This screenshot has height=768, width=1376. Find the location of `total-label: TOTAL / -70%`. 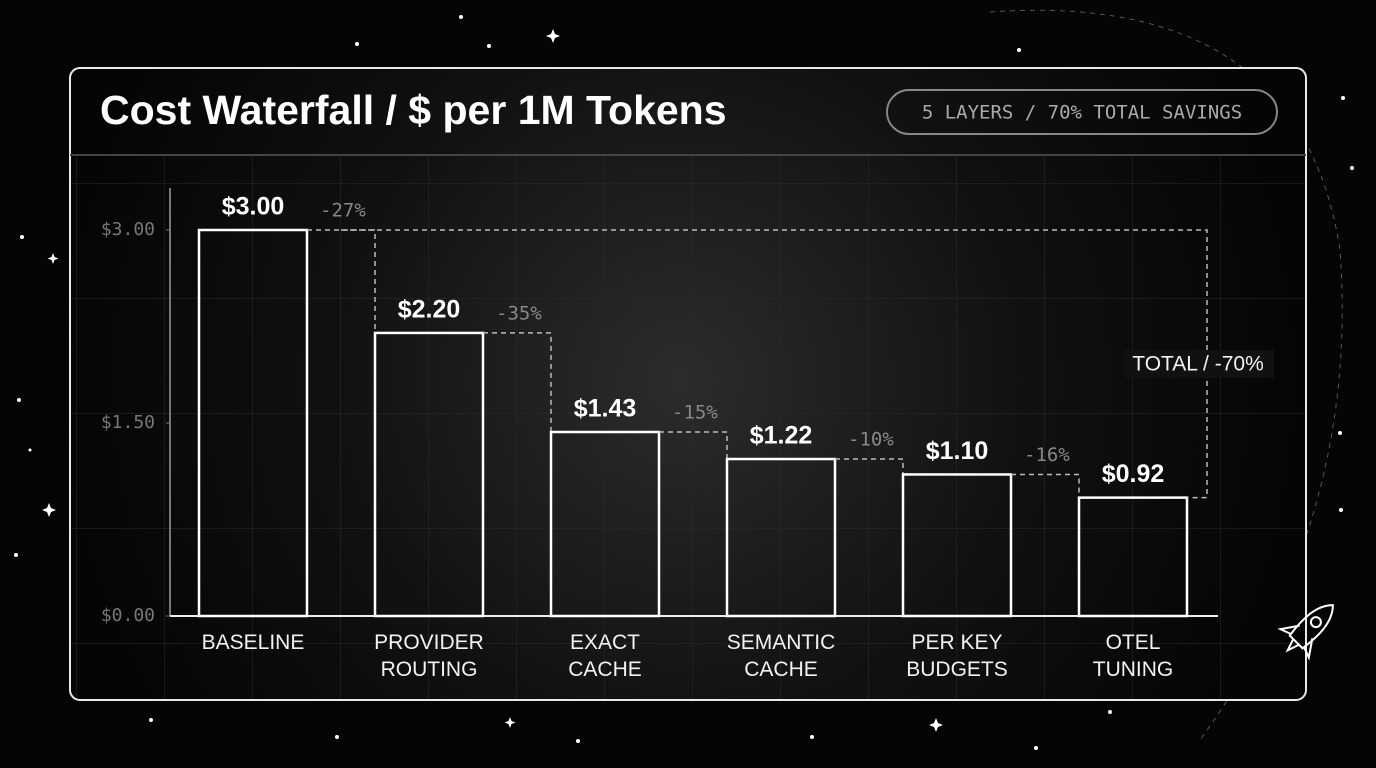

total-label: TOTAL / -70% is located at coordinates (1198, 364).